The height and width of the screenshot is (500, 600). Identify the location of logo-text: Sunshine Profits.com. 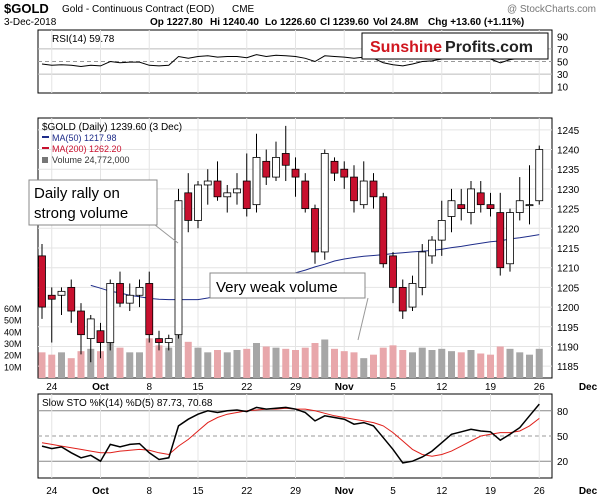
(451, 47).